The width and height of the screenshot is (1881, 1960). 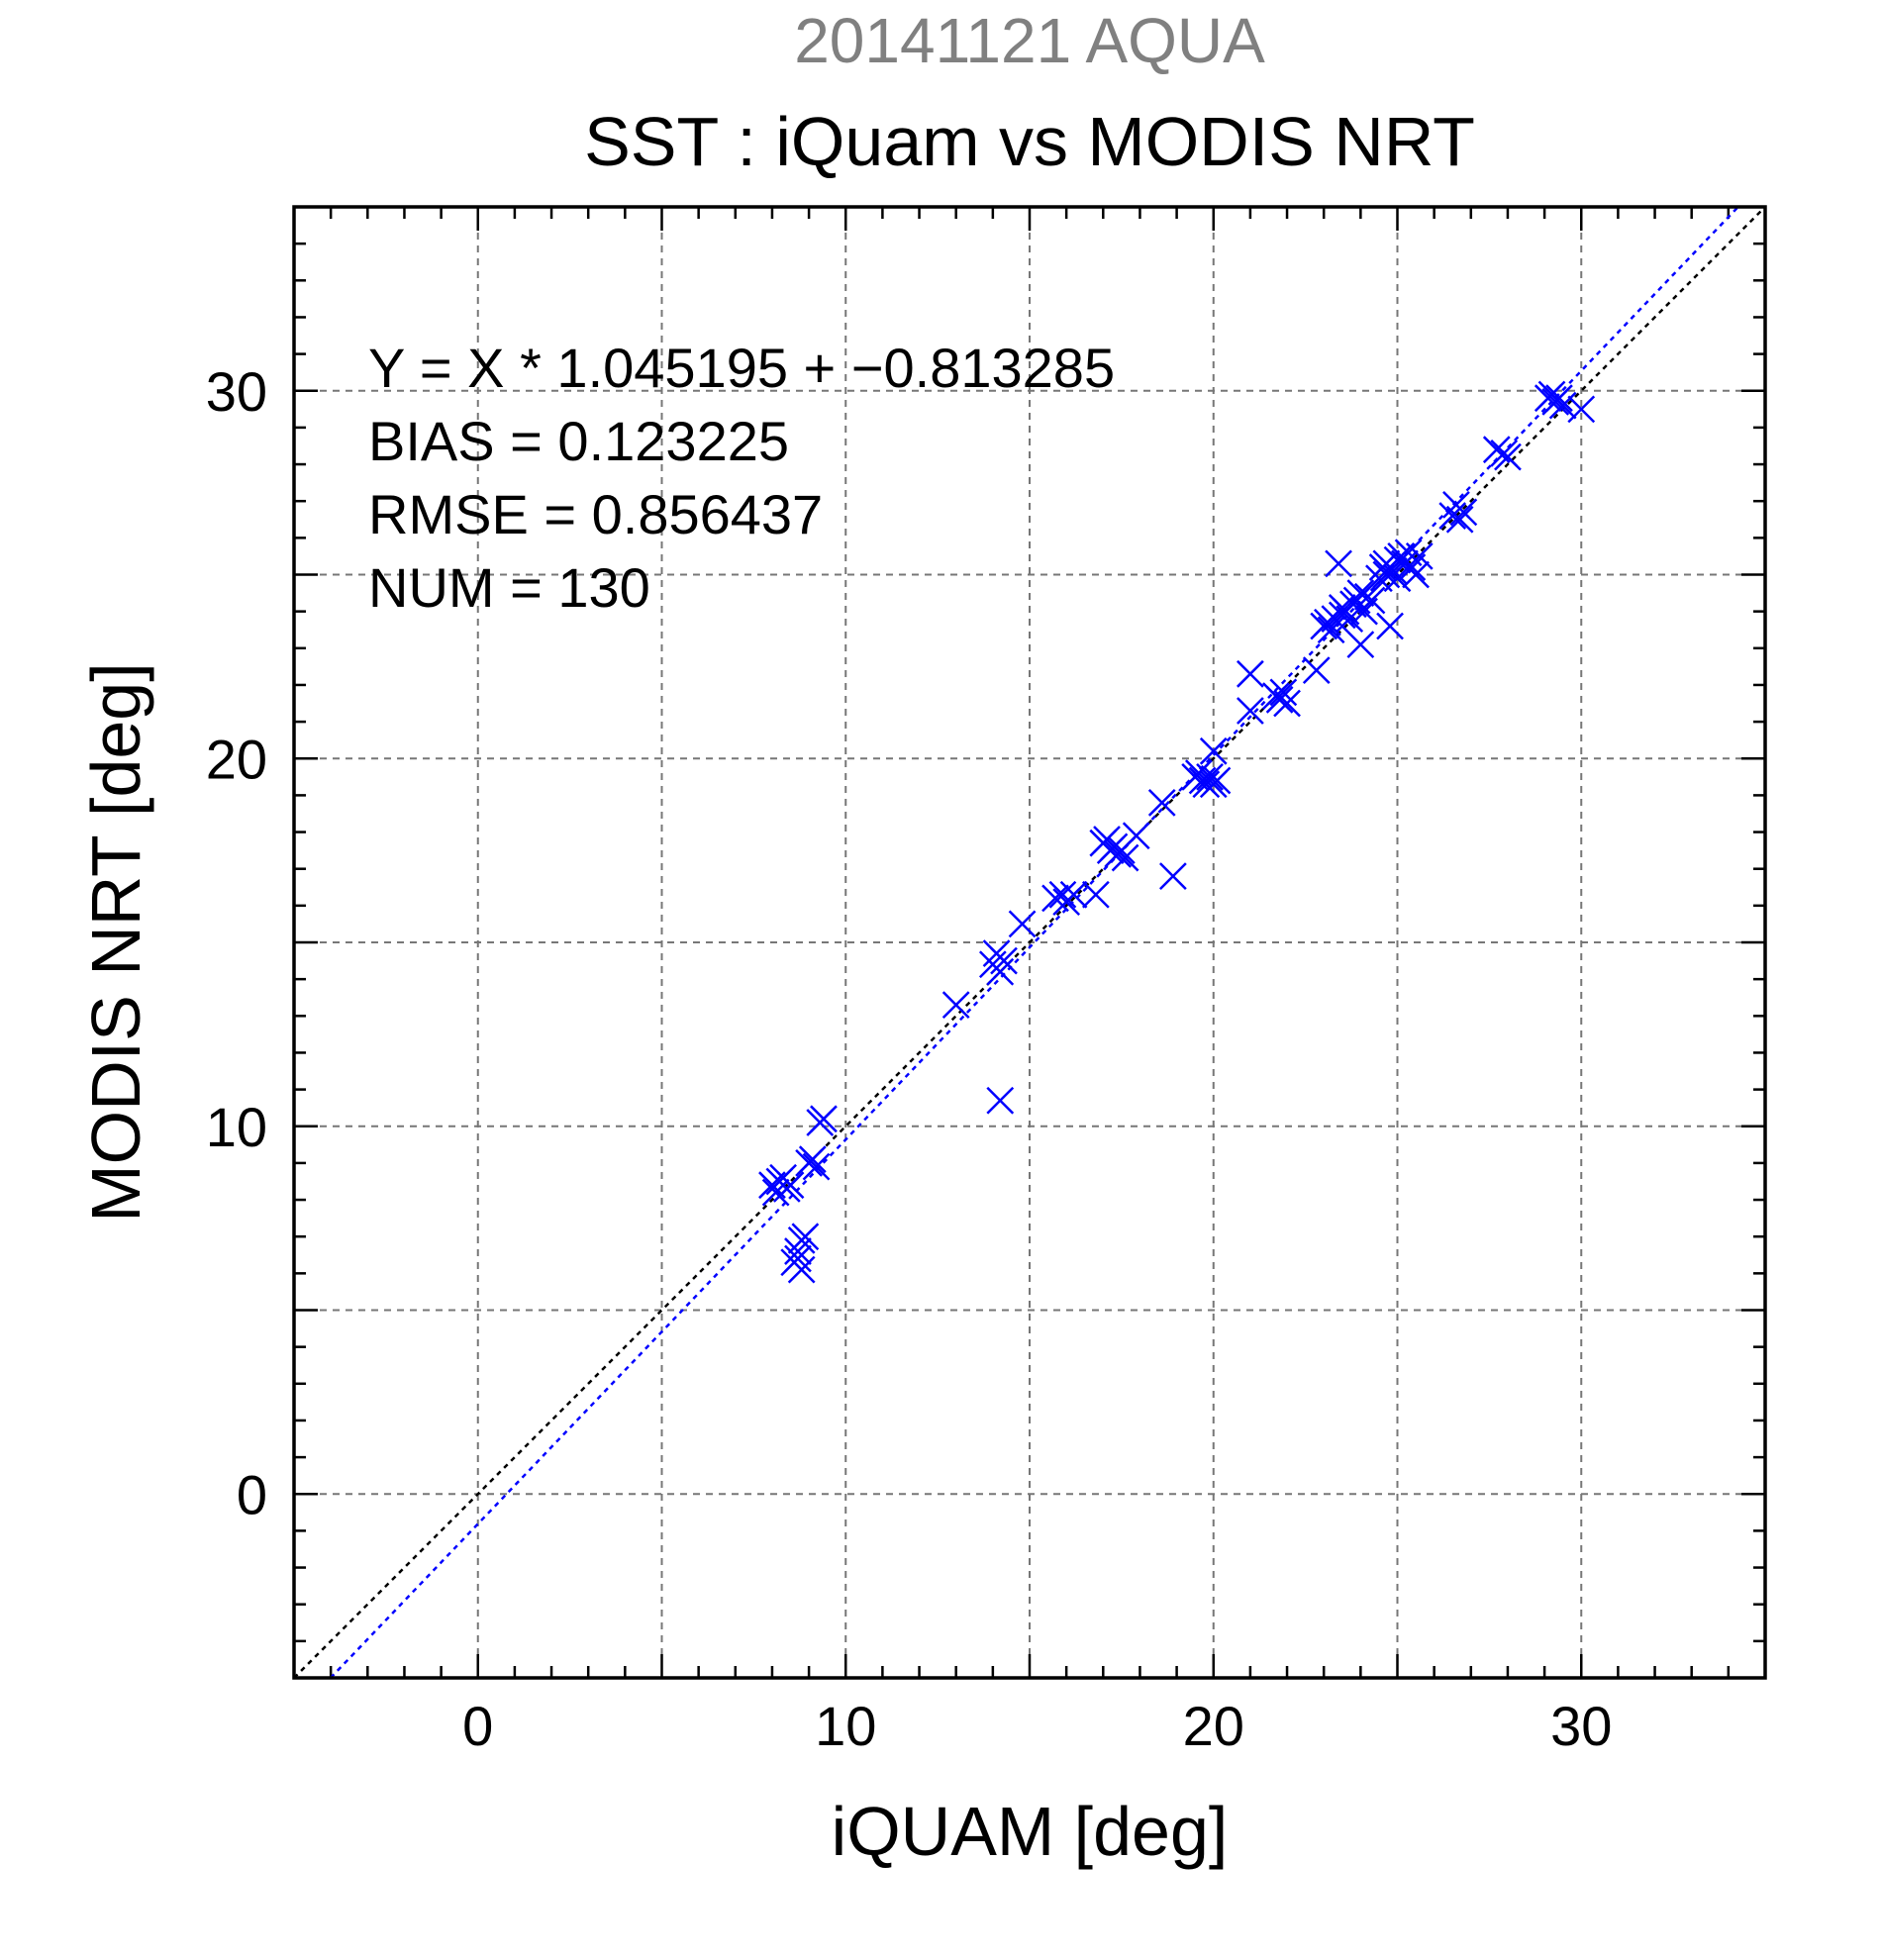 I want to click on x-tick-label: 10, so click(x=845, y=1726).